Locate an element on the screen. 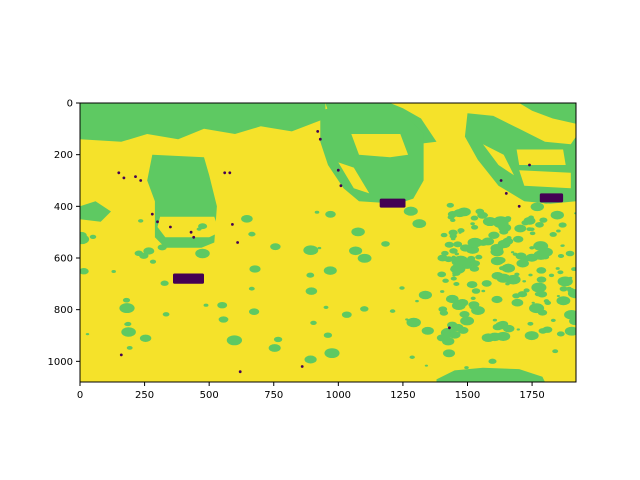  x-tick-label: 1750 is located at coordinates (531, 395).